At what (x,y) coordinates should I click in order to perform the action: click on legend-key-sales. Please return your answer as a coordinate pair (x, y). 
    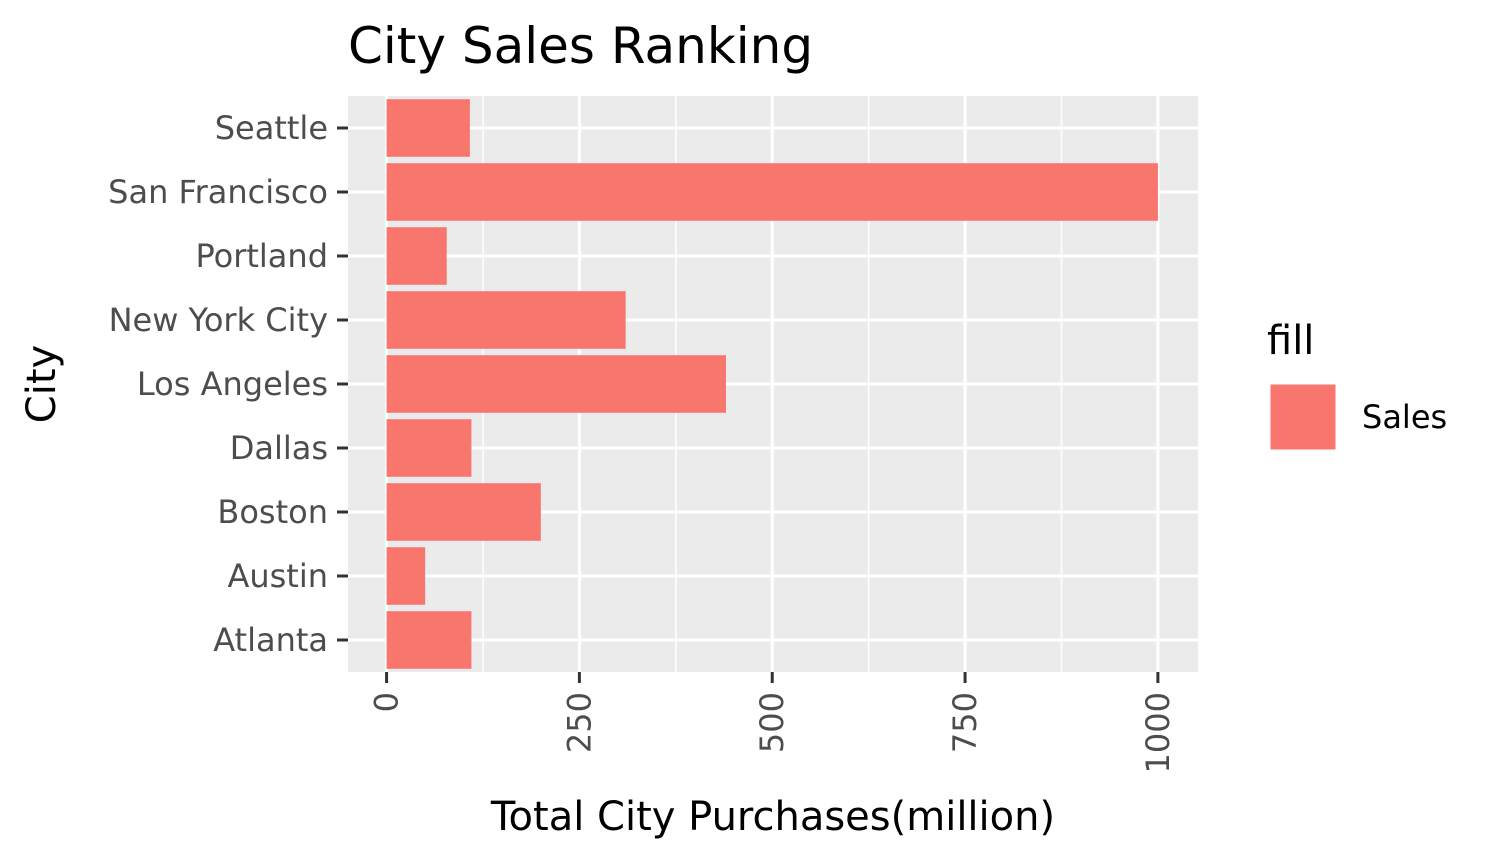
    Looking at the image, I should click on (1303, 417).